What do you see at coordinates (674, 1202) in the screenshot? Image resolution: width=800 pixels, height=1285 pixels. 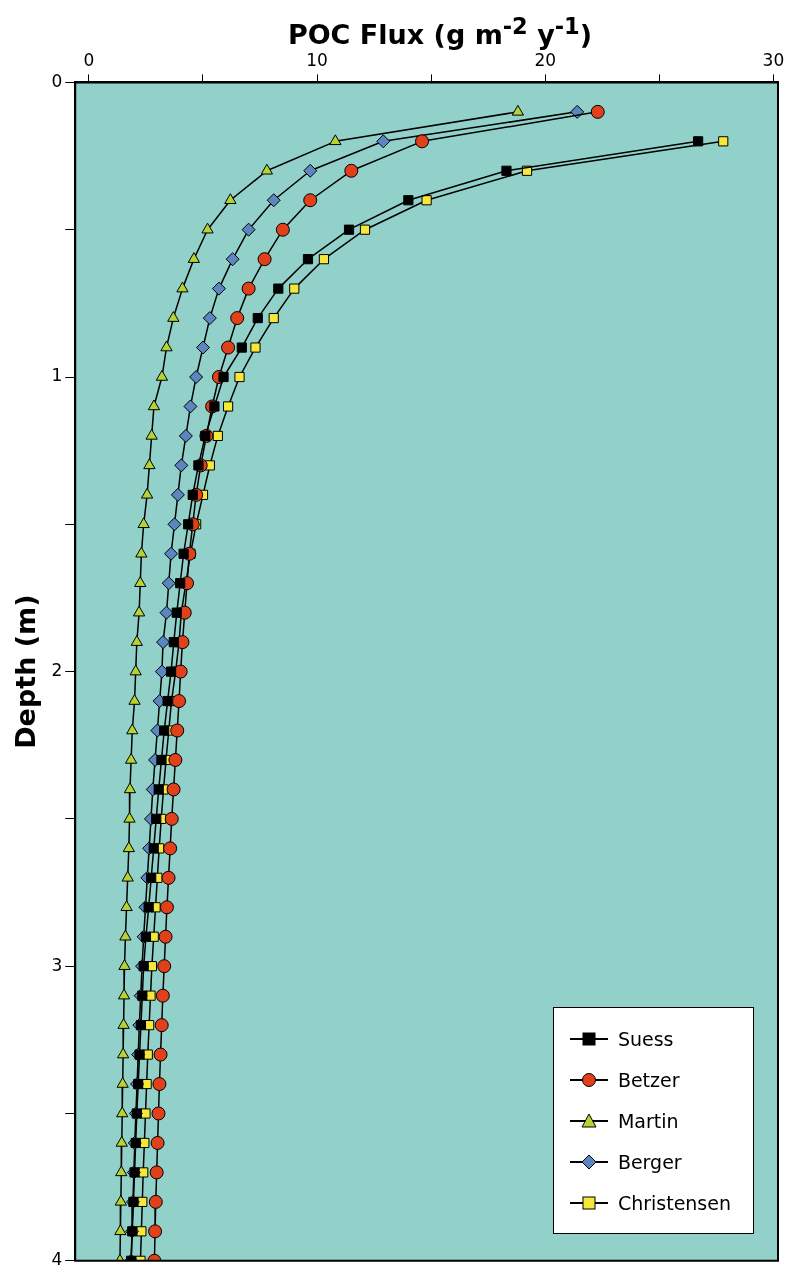 I see `legend-label: Christensen` at bounding box center [674, 1202].